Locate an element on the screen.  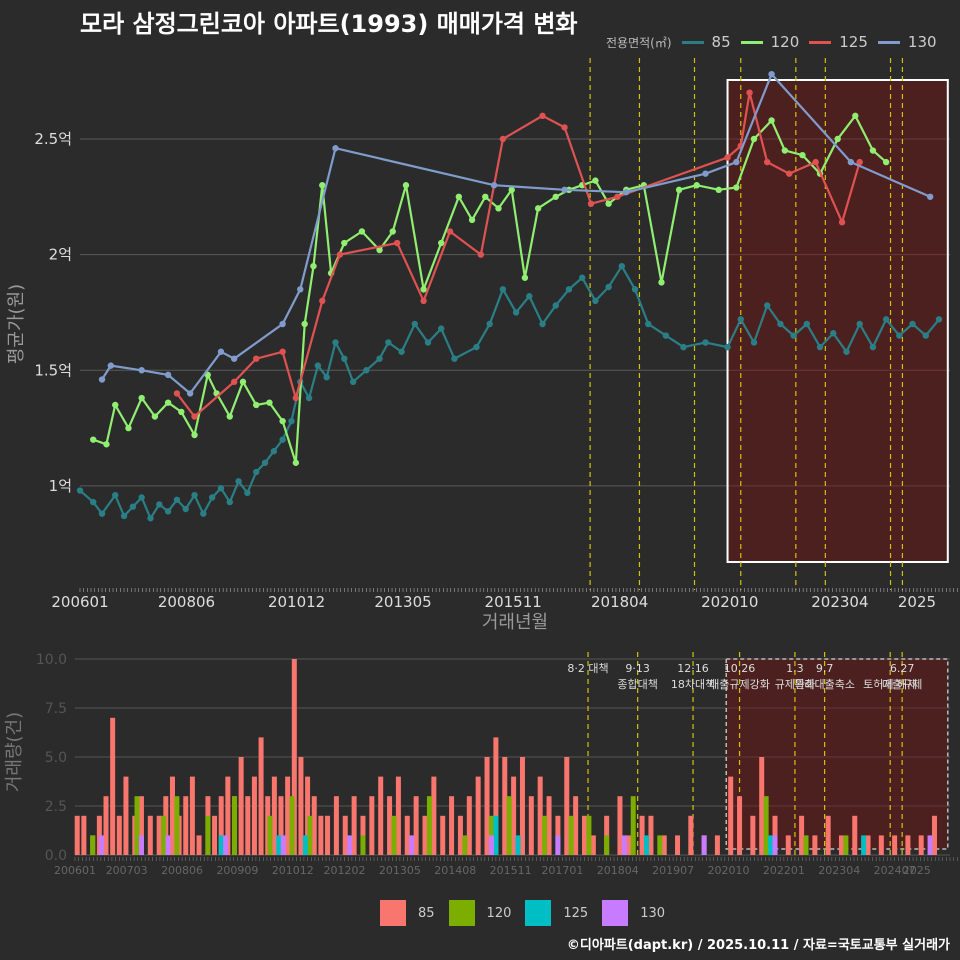
legend-label-125: 125 is located at coordinates (853, 42).